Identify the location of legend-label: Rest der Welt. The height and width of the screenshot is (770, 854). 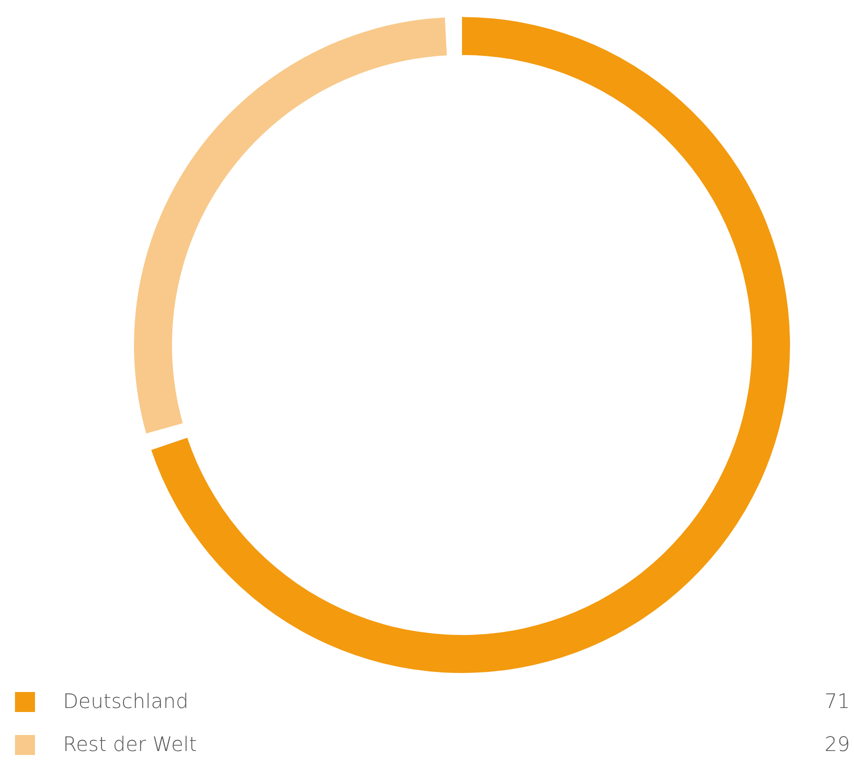
(130, 744).